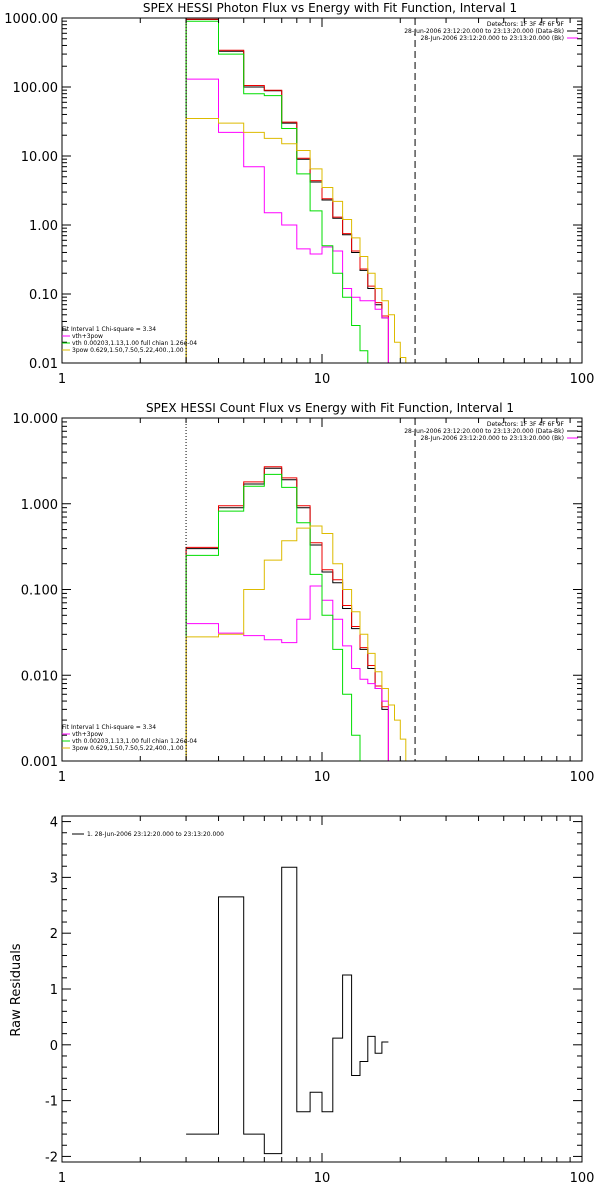  What do you see at coordinates (51, 1157) in the screenshot?
I see `residuals-y-tick-label: -2` at bounding box center [51, 1157].